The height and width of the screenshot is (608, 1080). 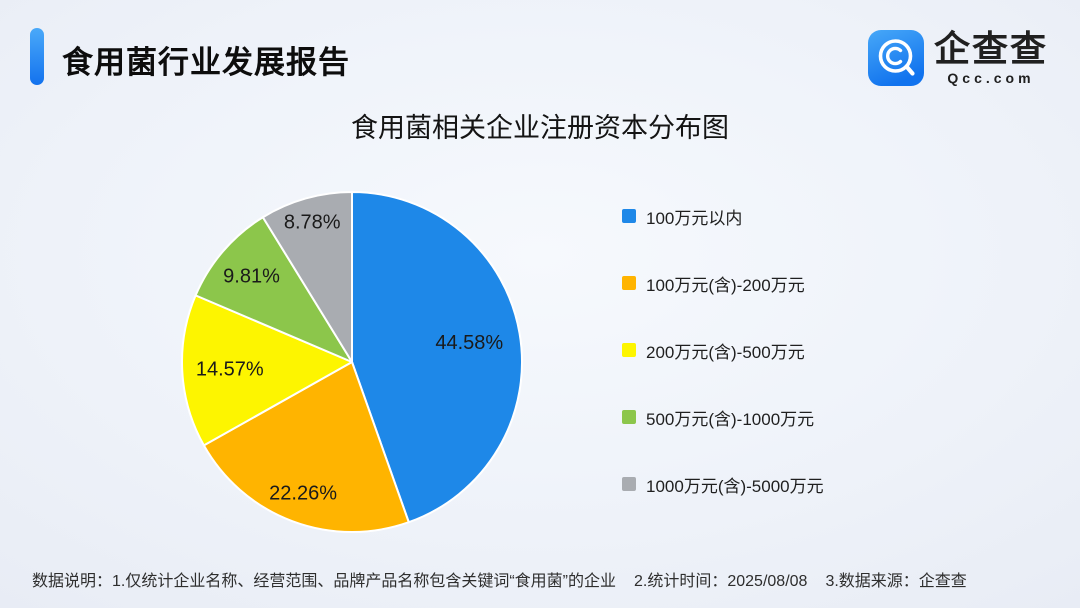 What do you see at coordinates (206, 62) in the screenshot?
I see `report-title: 食用菌行业发展报告` at bounding box center [206, 62].